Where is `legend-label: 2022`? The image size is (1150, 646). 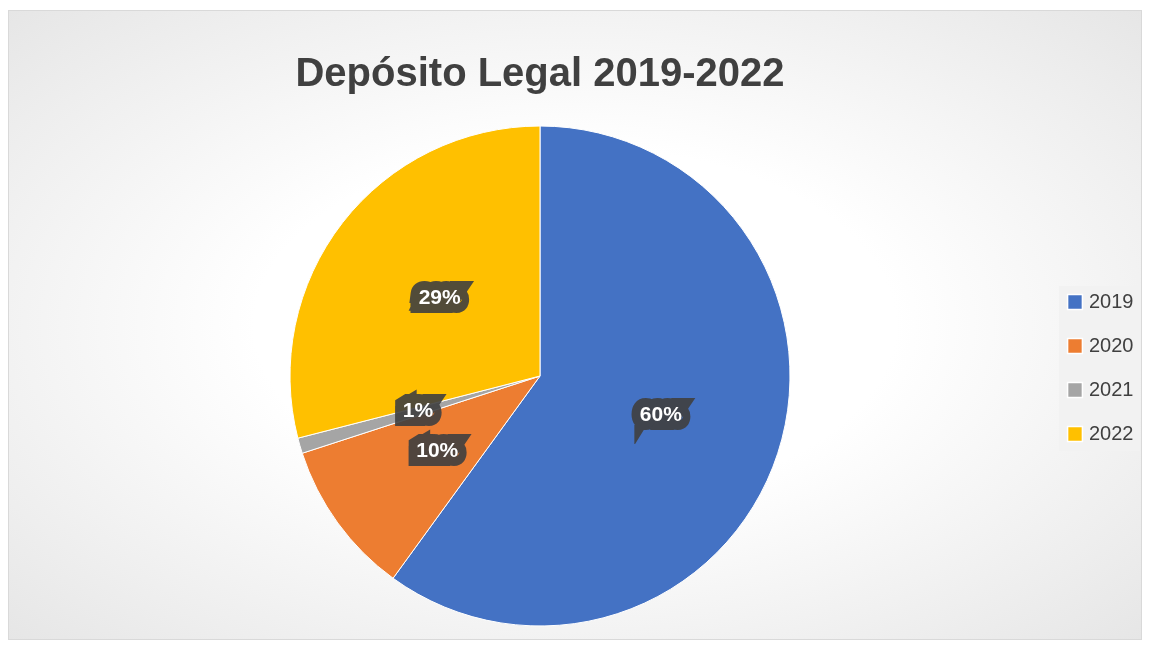 legend-label: 2022 is located at coordinates (1111, 433).